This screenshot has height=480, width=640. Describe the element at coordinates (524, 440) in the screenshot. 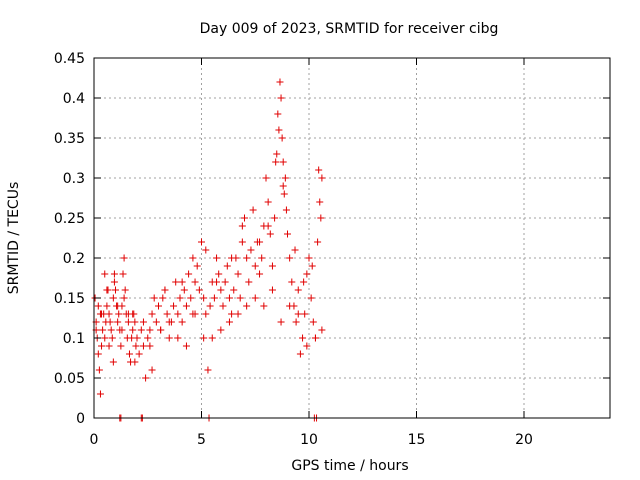

I see `x-tick-label: 20` at that location.